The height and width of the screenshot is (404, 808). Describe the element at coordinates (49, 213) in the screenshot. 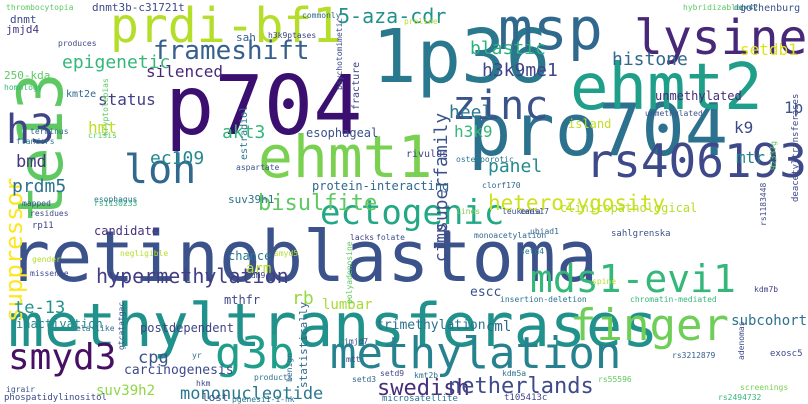

I see `word: residues` at that location.